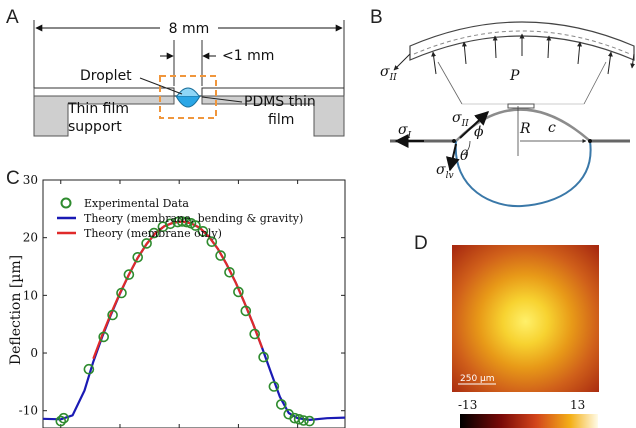 The height and width of the screenshot is (428, 636). I want to click on element-stress-right, so click(633, 61).